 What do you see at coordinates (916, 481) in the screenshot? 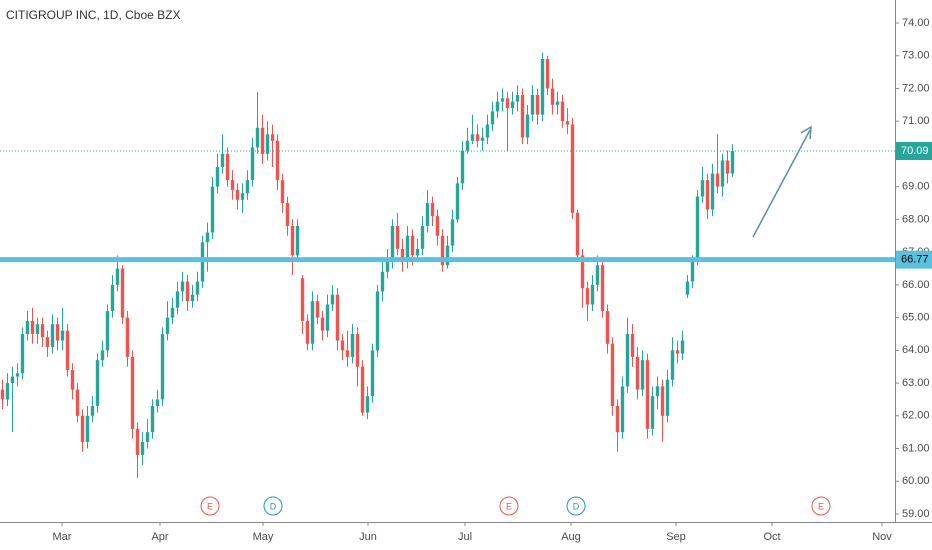
I see `y-tick-label: 60.00` at bounding box center [916, 481].